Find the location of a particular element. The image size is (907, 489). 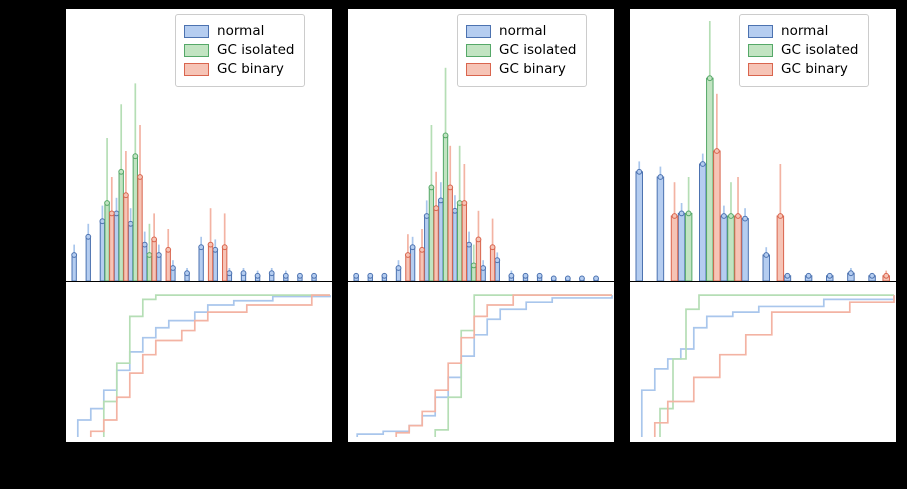

legend-swatch-gc-isolated is located at coordinates (479, 50).